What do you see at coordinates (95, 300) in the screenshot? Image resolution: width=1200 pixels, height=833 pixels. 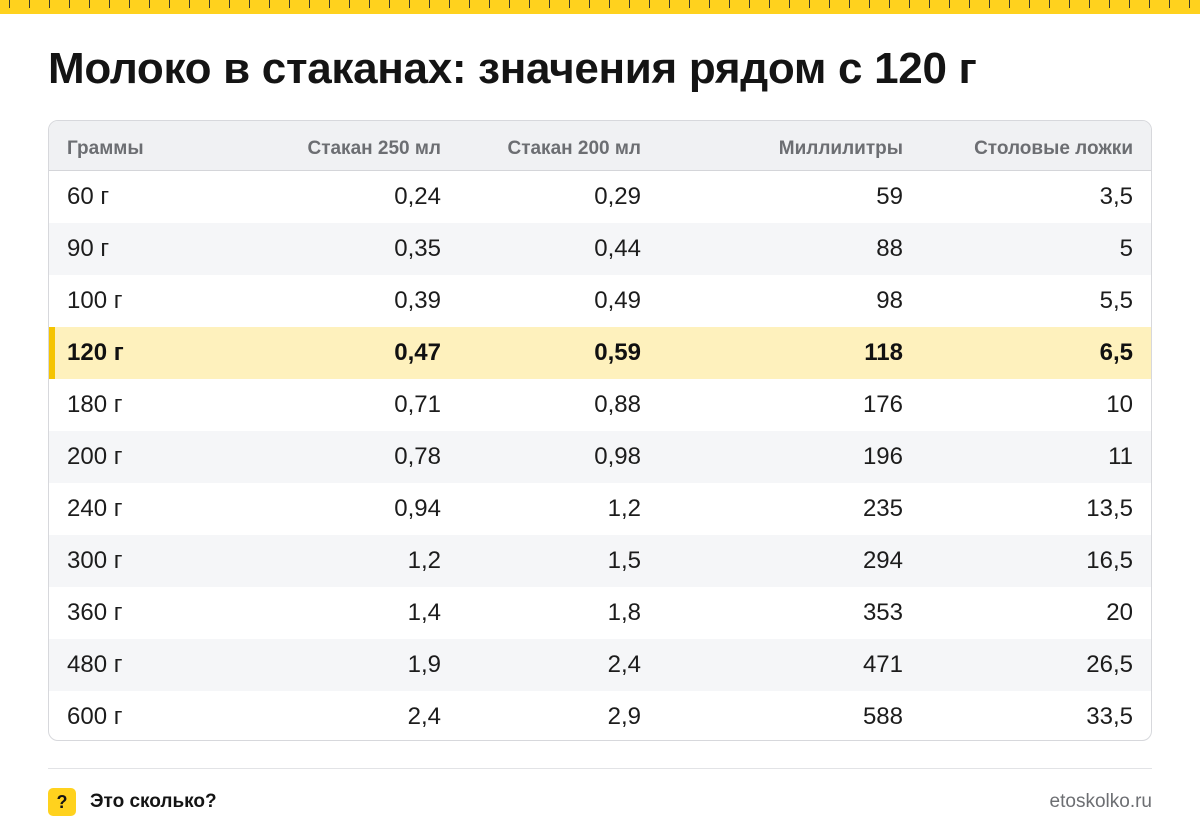 I see `grams-cell: 100 г` at bounding box center [95, 300].